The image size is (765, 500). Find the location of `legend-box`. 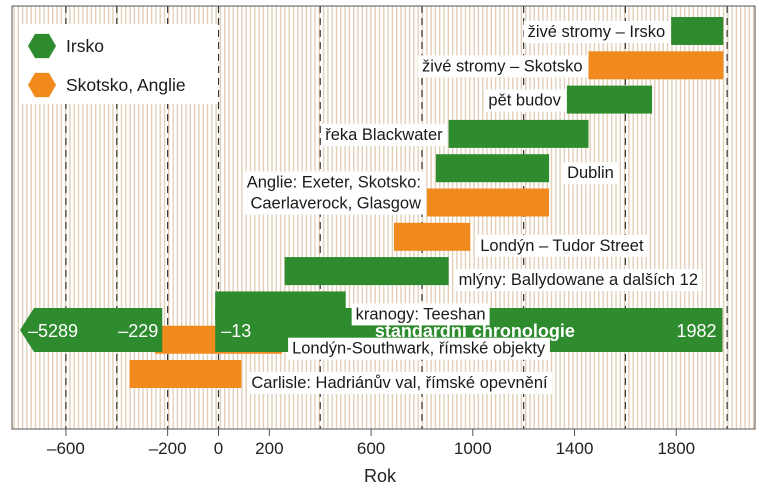

legend-box is located at coordinates (119, 64).